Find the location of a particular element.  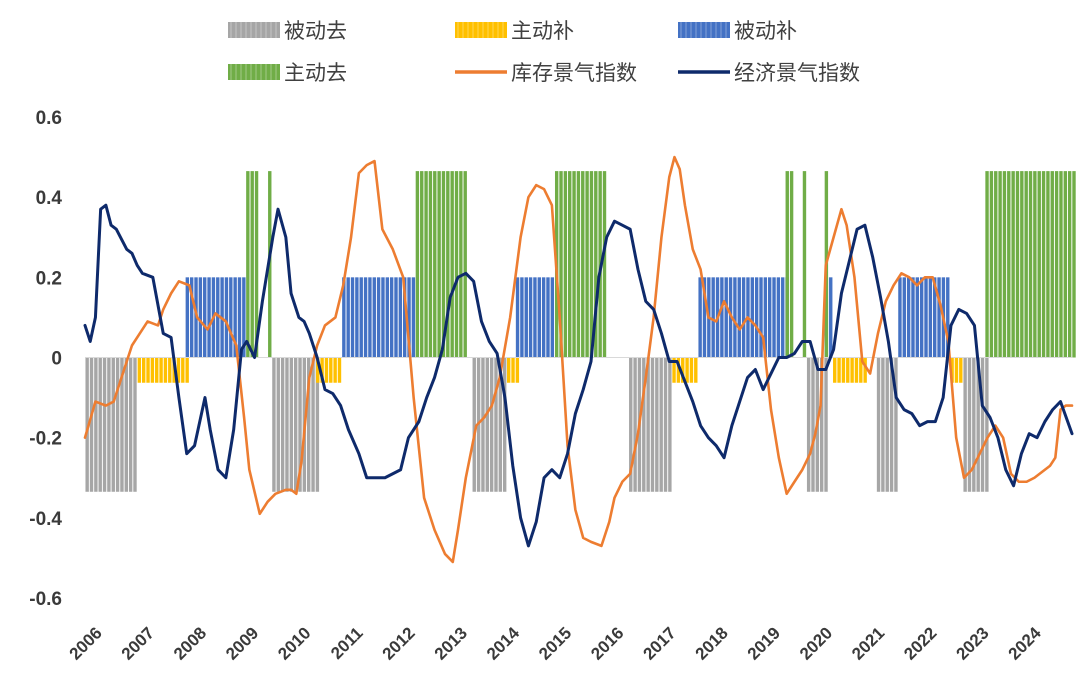

x-tick-label: 2016 is located at coordinates (607, 643).